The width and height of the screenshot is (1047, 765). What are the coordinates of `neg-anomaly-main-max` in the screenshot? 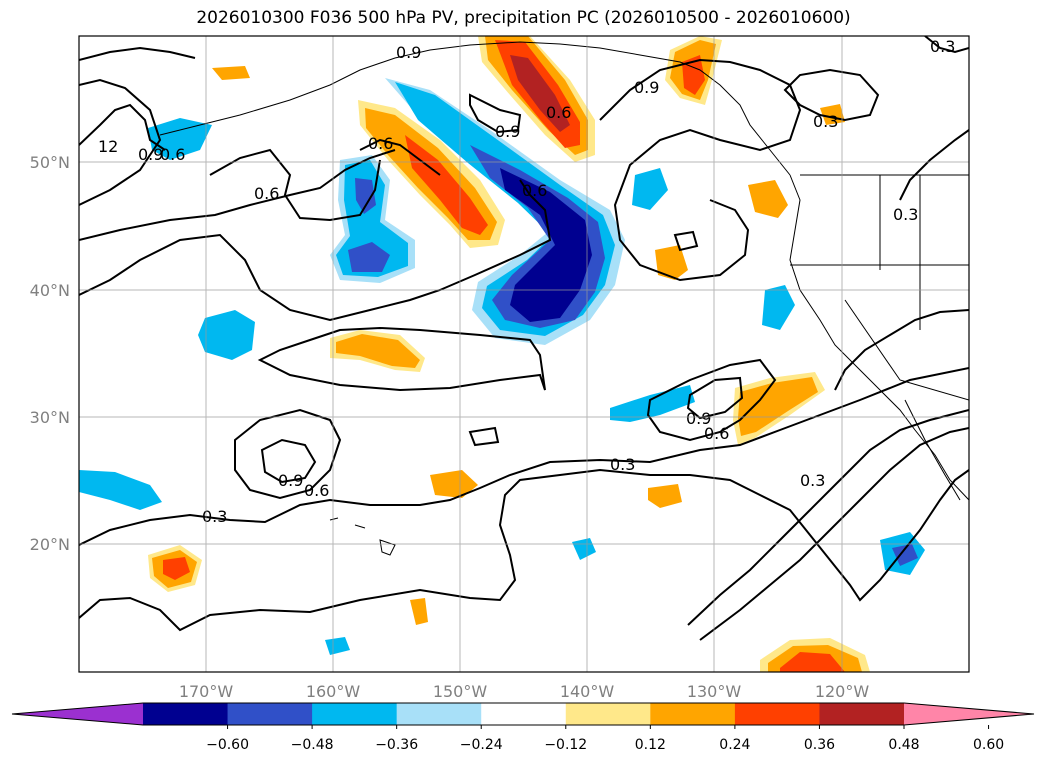 It's located at (546, 245).